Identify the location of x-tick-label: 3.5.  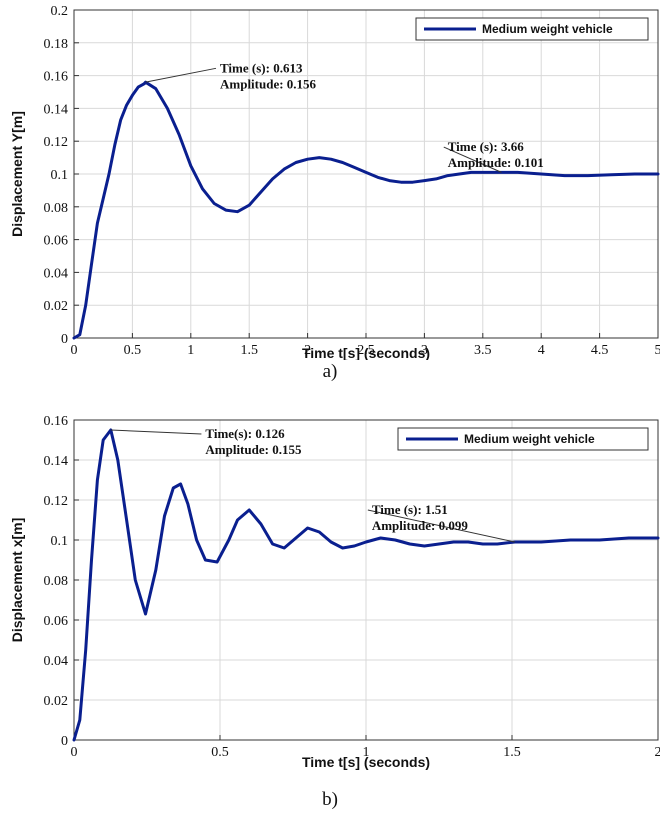
(483, 350).